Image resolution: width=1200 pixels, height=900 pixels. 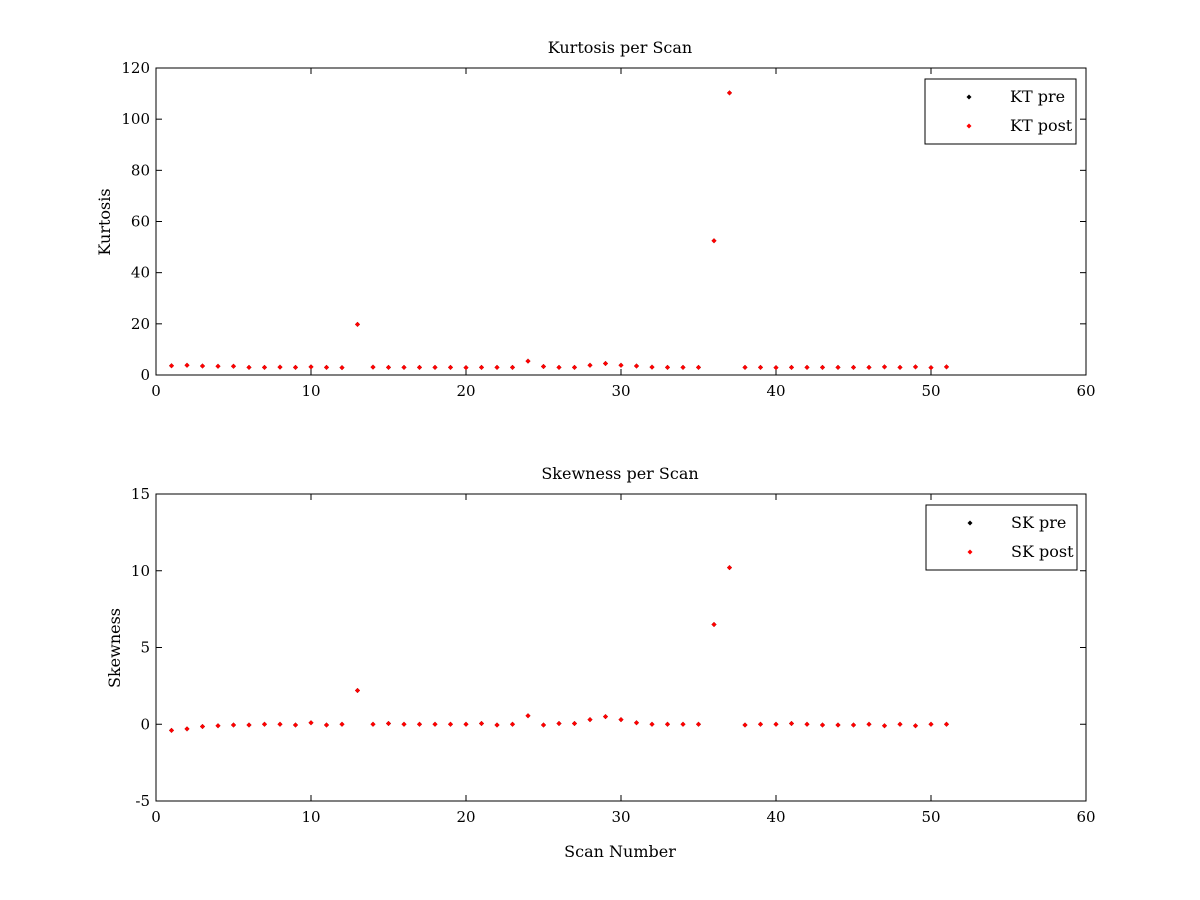 I want to click on skewness-legend: SK pre SK post, so click(x=1001, y=537).